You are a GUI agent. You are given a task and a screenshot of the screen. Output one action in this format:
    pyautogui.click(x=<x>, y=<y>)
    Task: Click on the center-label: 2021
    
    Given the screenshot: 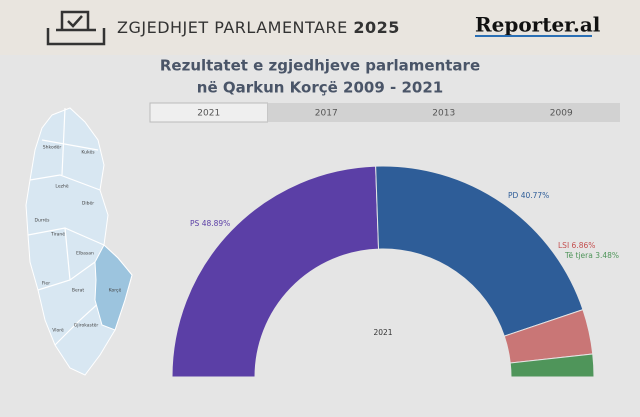 What is the action you would take?
    pyautogui.click(x=382, y=332)
    